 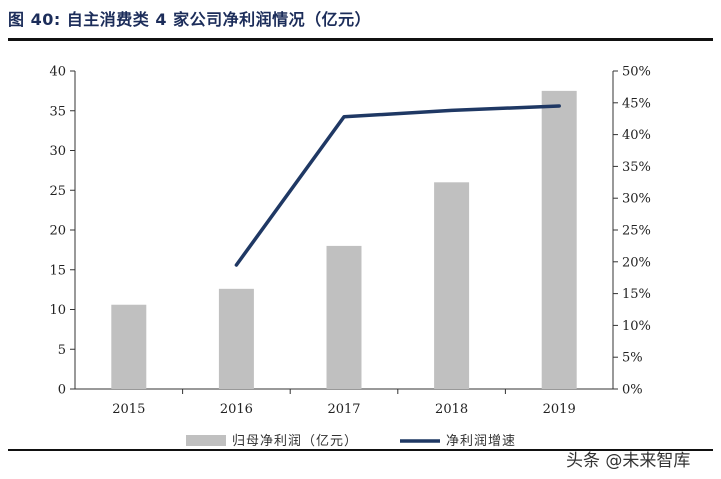 I want to click on x-tick-label: 2018, so click(x=451, y=409).